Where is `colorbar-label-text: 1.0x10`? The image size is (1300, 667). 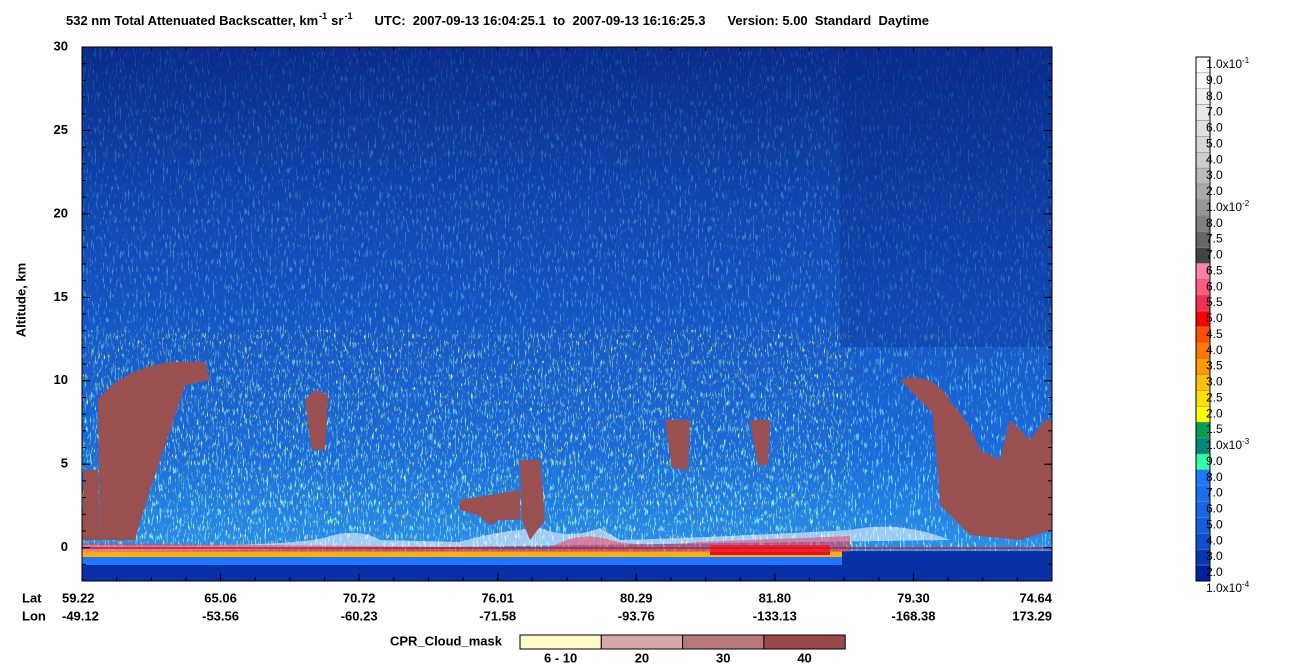 colorbar-label-text: 1.0x10 is located at coordinates (1224, 445).